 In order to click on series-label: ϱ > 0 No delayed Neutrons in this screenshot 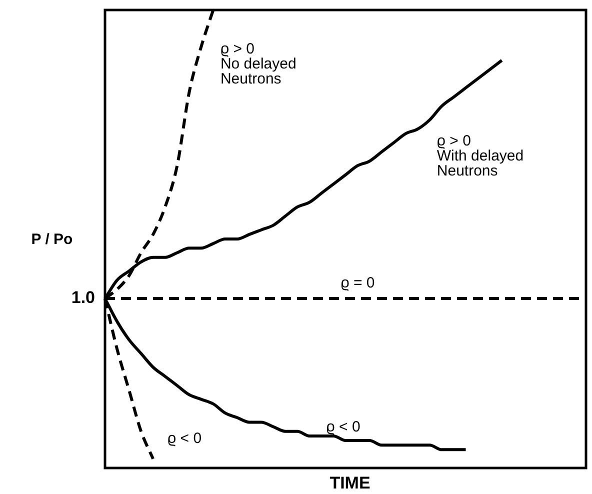, I will do `click(258, 64)`.